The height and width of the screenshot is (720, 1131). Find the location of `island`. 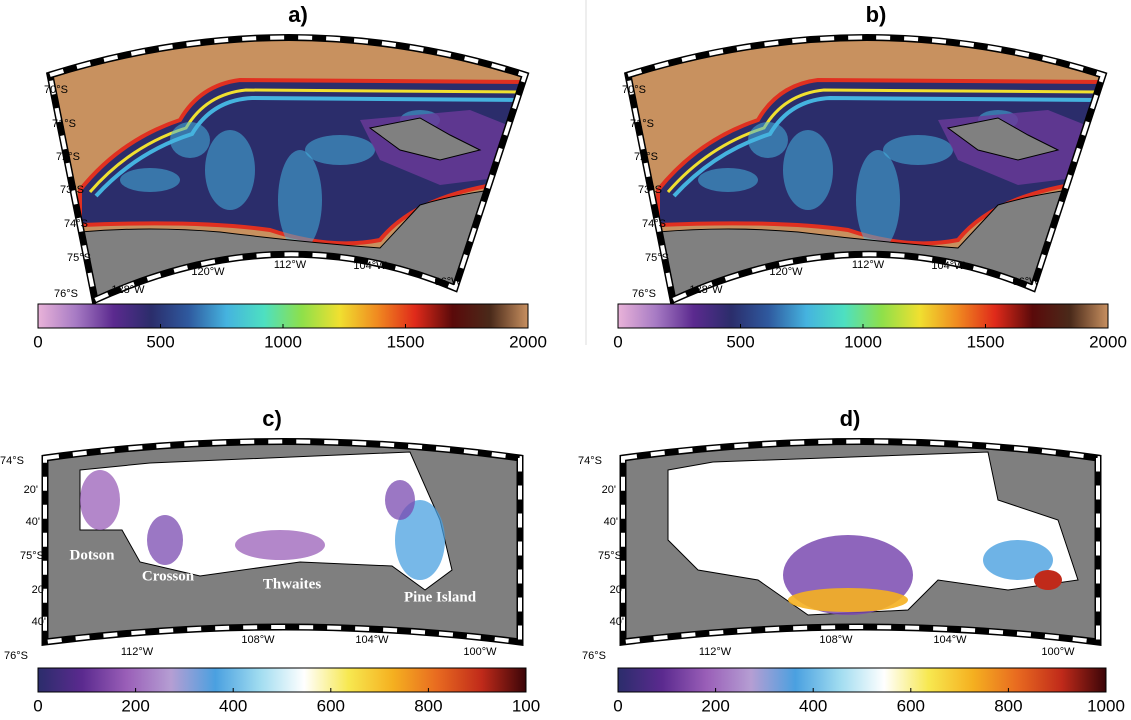

island is located at coordinates (425, 139).